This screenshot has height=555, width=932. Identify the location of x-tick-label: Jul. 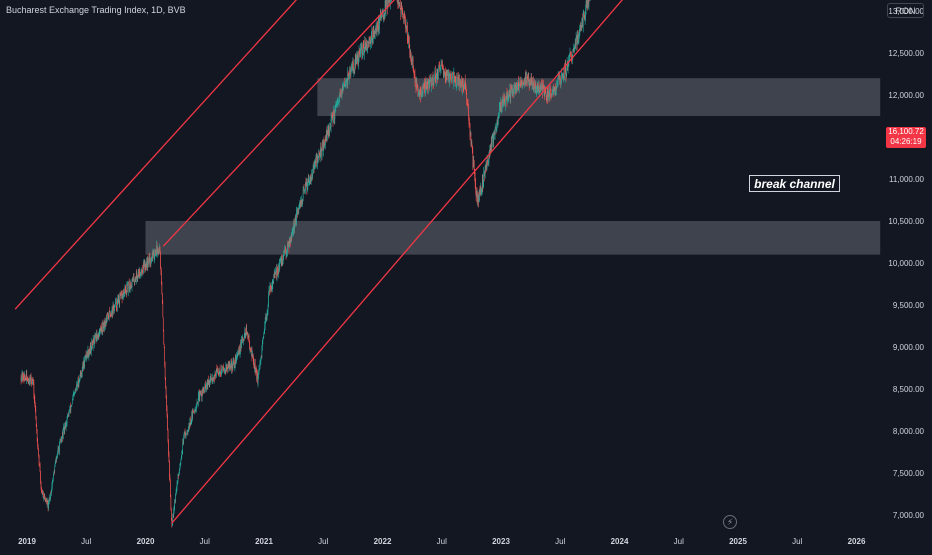
(323, 541).